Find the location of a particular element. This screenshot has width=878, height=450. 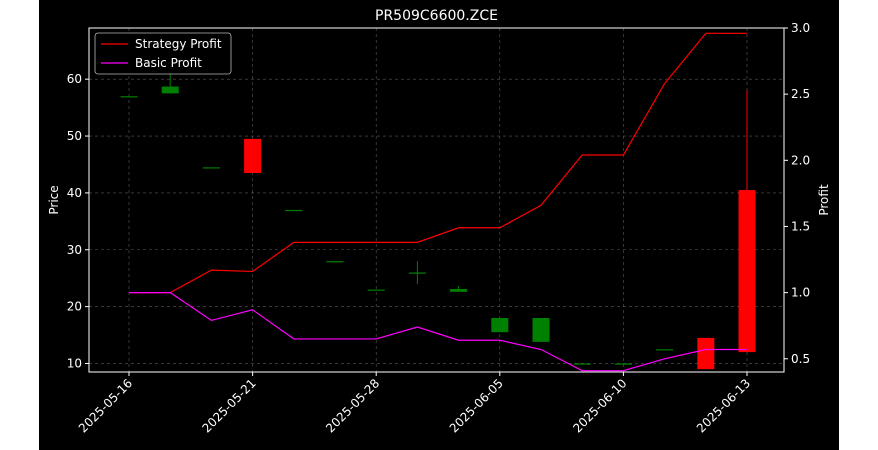

right-tick-label: 2.5 is located at coordinates (800, 94).